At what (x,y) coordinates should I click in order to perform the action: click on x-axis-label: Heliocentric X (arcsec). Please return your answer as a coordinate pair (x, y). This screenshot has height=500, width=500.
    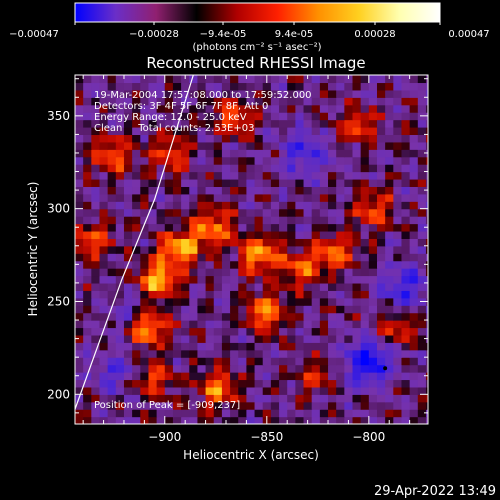
    Looking at the image, I should click on (251, 455).